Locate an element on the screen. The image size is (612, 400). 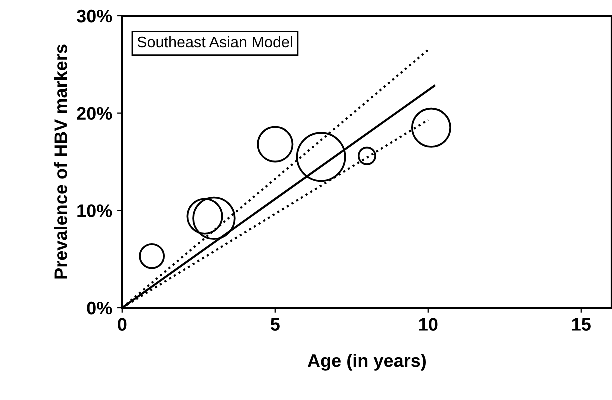
x-tick-label: 10 is located at coordinates (428, 324).